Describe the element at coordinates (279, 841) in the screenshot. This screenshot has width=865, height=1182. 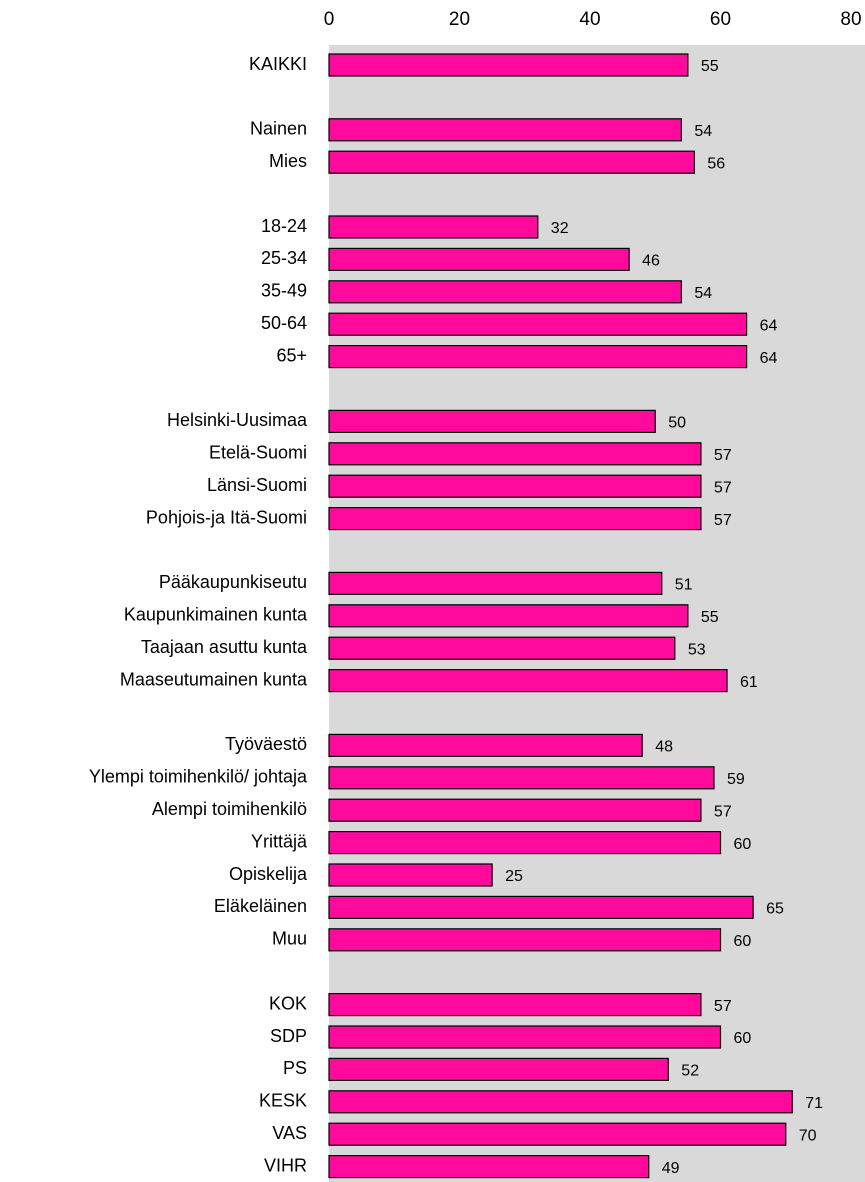
I see `category-label: Yrittäjä` at that location.